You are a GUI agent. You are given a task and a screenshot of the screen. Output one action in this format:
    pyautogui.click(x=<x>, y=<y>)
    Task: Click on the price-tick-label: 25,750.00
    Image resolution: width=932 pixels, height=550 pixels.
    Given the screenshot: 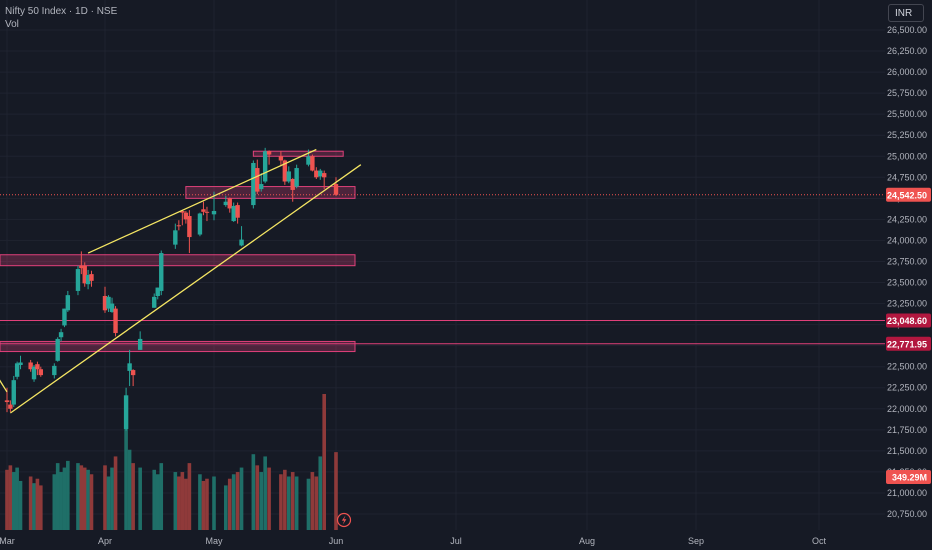 What is the action you would take?
    pyautogui.click(x=907, y=93)
    